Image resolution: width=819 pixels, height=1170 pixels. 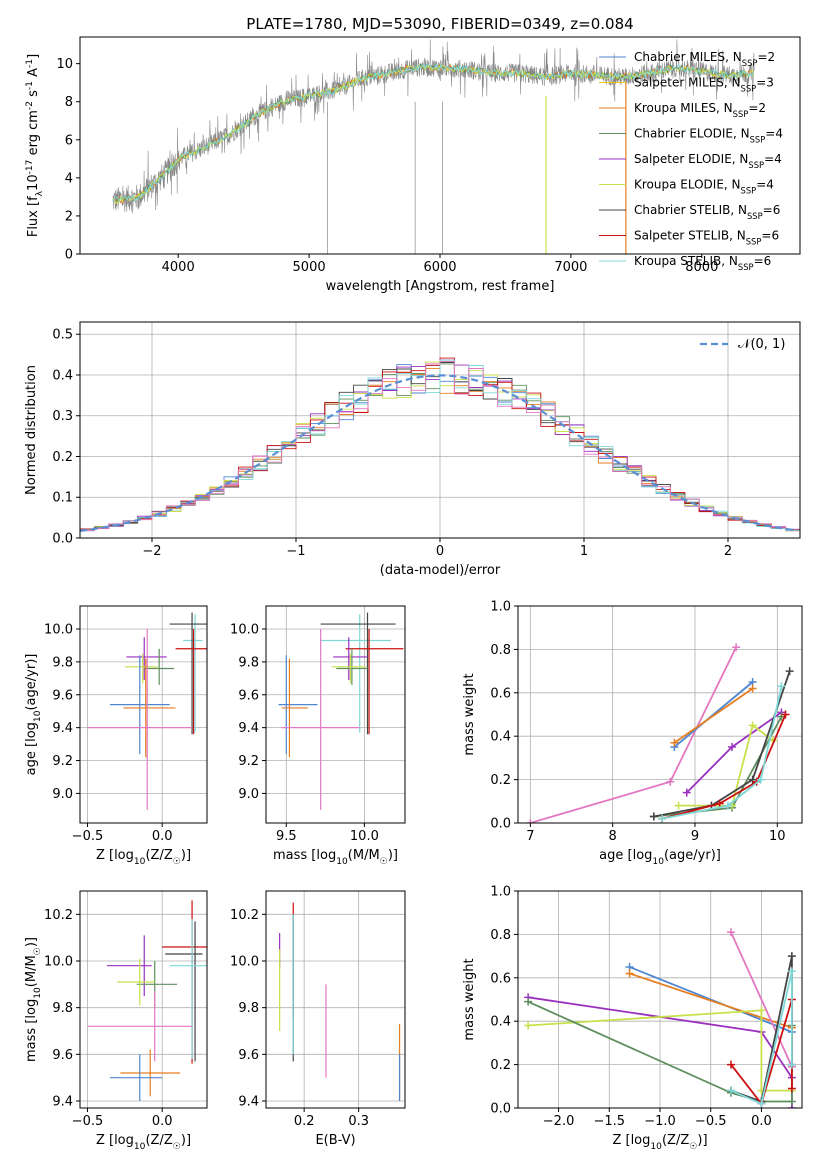 What do you see at coordinates (530, 836) in the screenshot?
I see `x-tick-label: 7` at bounding box center [530, 836].